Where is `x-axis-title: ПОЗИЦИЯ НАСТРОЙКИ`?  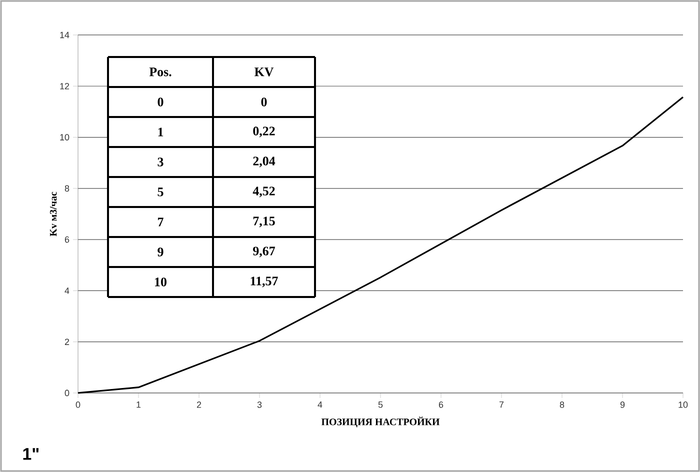 x-axis-title: ПОЗИЦИЯ НАСТРОЙКИ is located at coordinates (380, 422).